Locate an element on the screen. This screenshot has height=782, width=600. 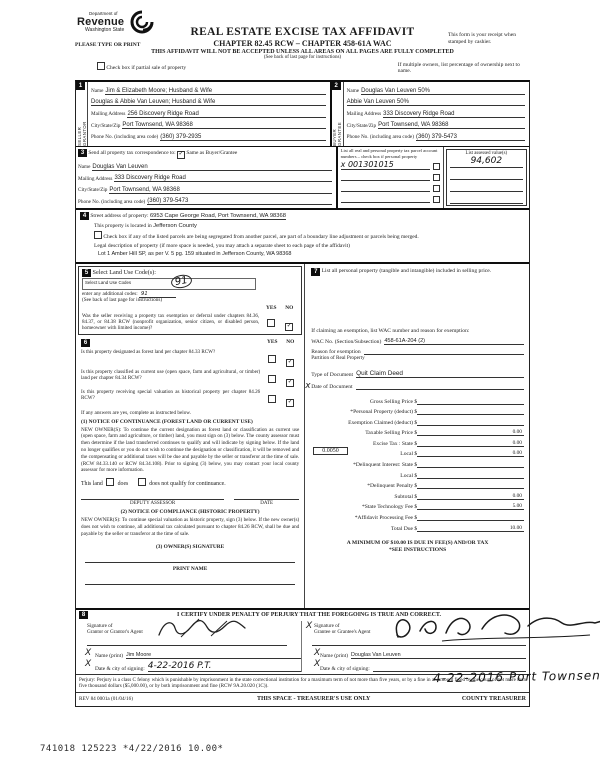
fee-label-exemption: Exemption Claimed (deduct) $ is located at coordinates (383, 422).